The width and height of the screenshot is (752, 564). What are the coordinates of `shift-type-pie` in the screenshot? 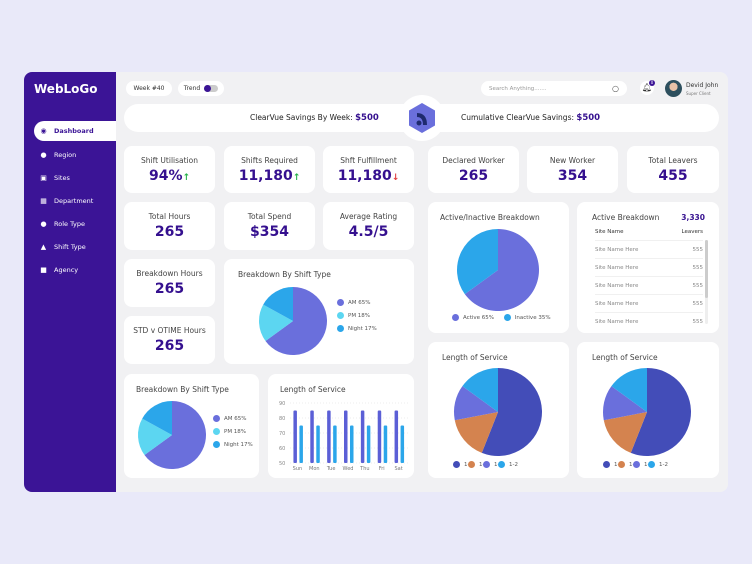 It's located at (293, 321).